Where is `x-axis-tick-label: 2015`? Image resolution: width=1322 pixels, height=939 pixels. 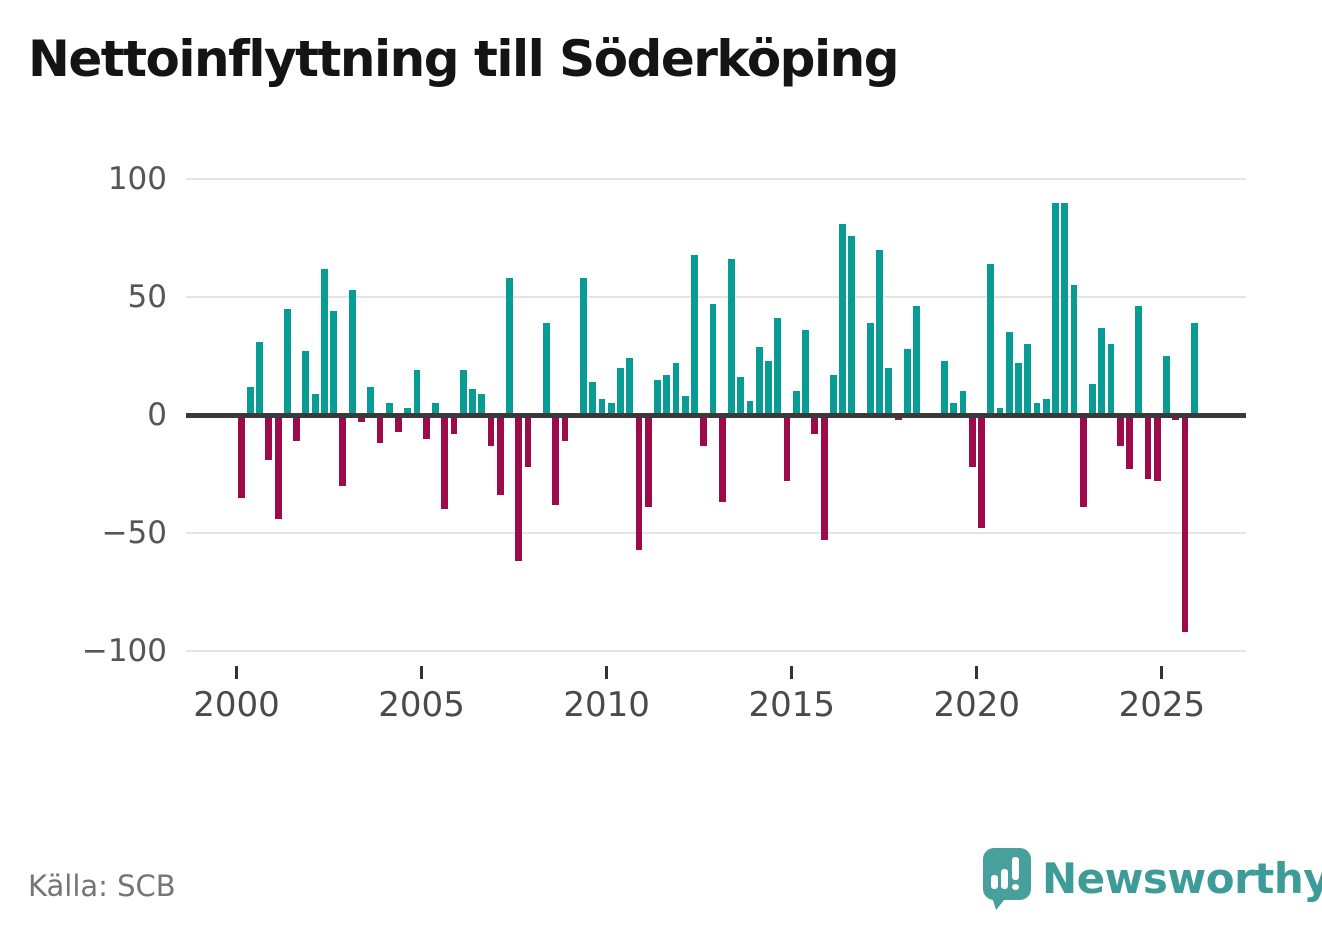
x-axis-tick-label: 2015 is located at coordinates (791, 705).